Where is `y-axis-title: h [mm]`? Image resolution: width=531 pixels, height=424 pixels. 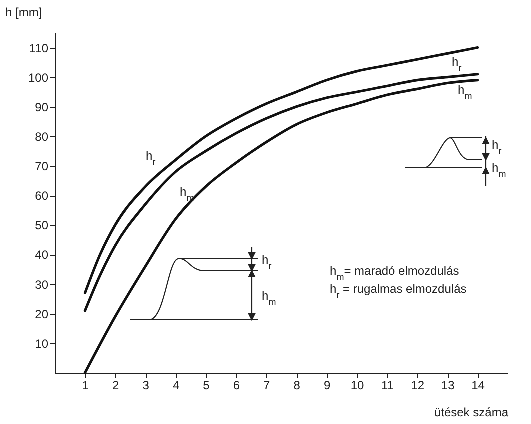 y-axis-title: h [mm] is located at coordinates (24, 13).